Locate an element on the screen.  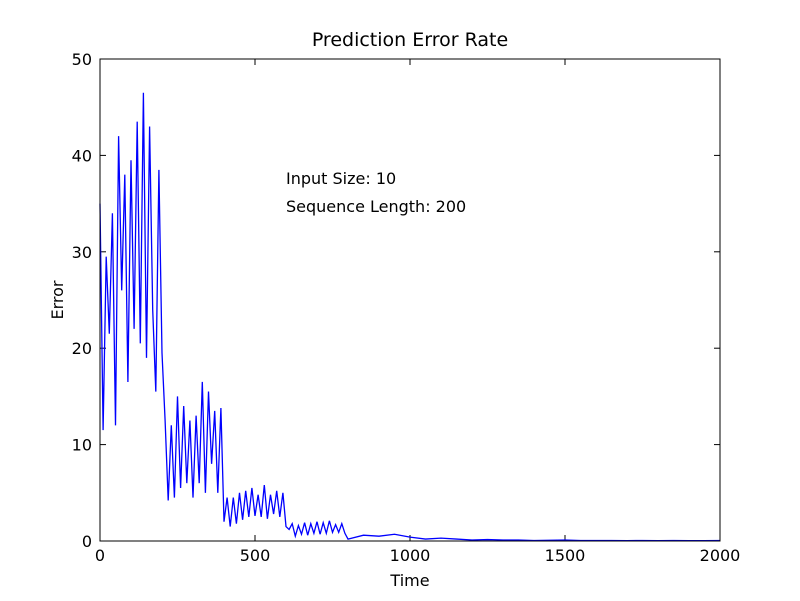
y-tick-label: 20 is located at coordinates (82, 348).